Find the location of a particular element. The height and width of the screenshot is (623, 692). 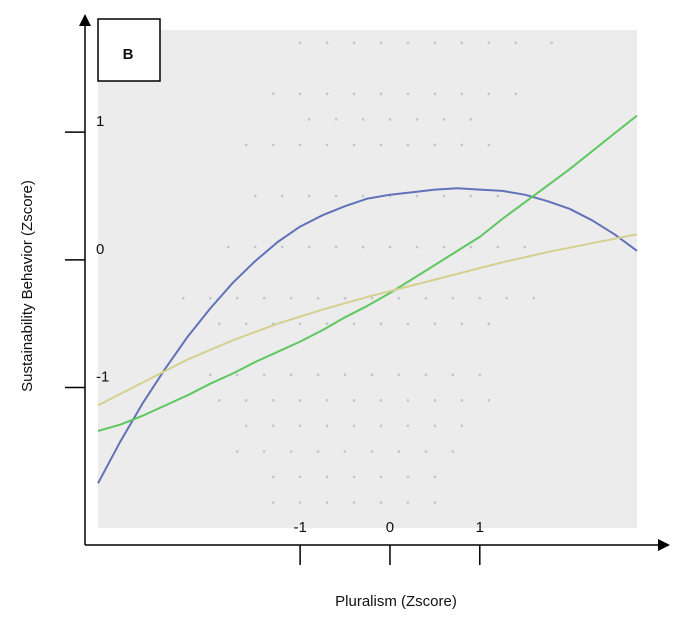

x-tick-label: -1 is located at coordinates (299, 527).